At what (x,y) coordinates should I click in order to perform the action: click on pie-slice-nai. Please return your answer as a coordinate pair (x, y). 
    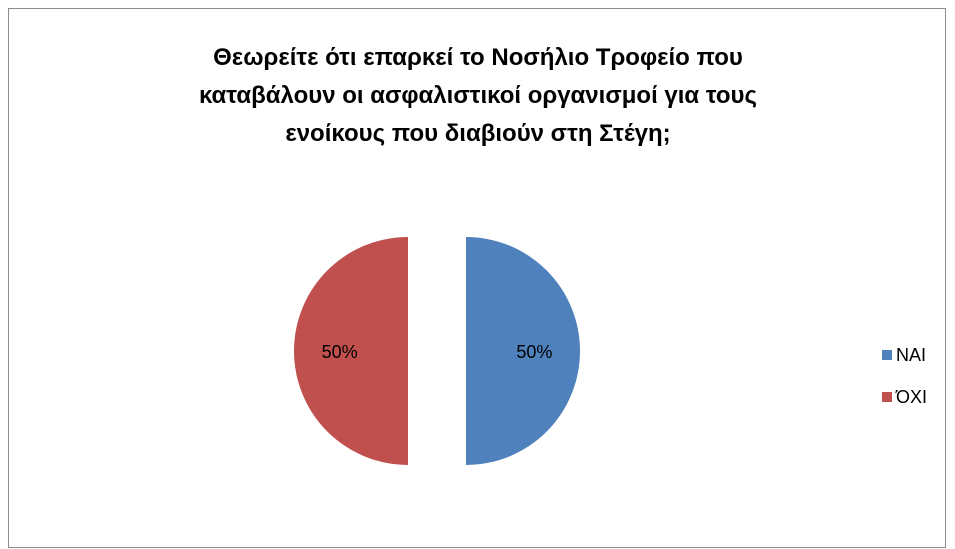
    Looking at the image, I should click on (523, 351).